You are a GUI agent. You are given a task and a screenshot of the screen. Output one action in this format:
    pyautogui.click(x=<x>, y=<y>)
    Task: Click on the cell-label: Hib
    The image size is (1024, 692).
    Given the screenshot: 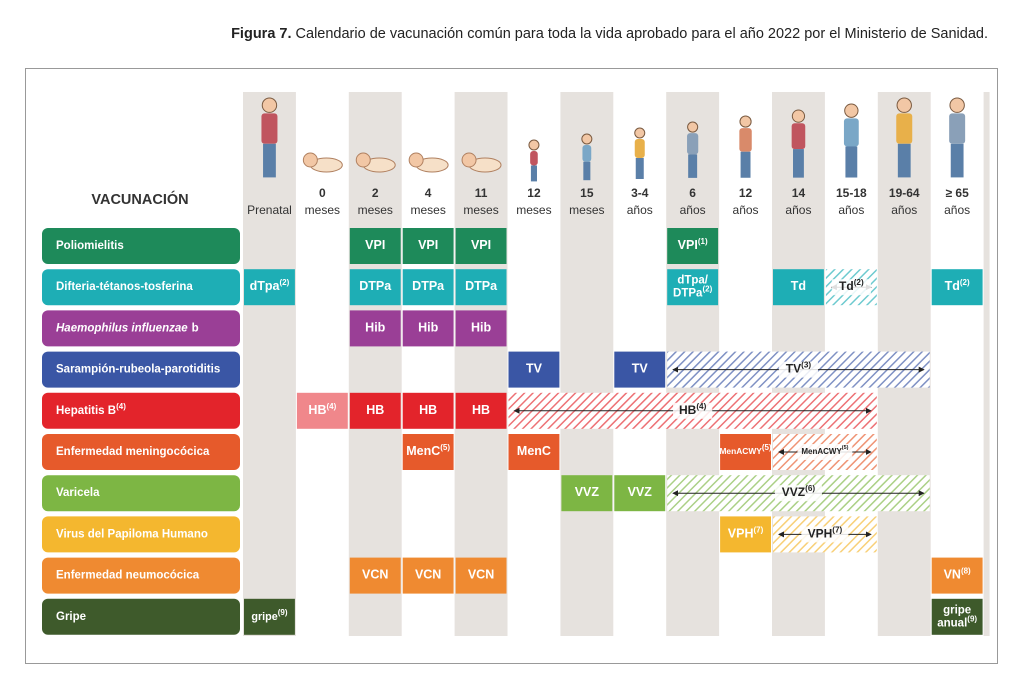 What is the action you would take?
    pyautogui.click(x=375, y=328)
    